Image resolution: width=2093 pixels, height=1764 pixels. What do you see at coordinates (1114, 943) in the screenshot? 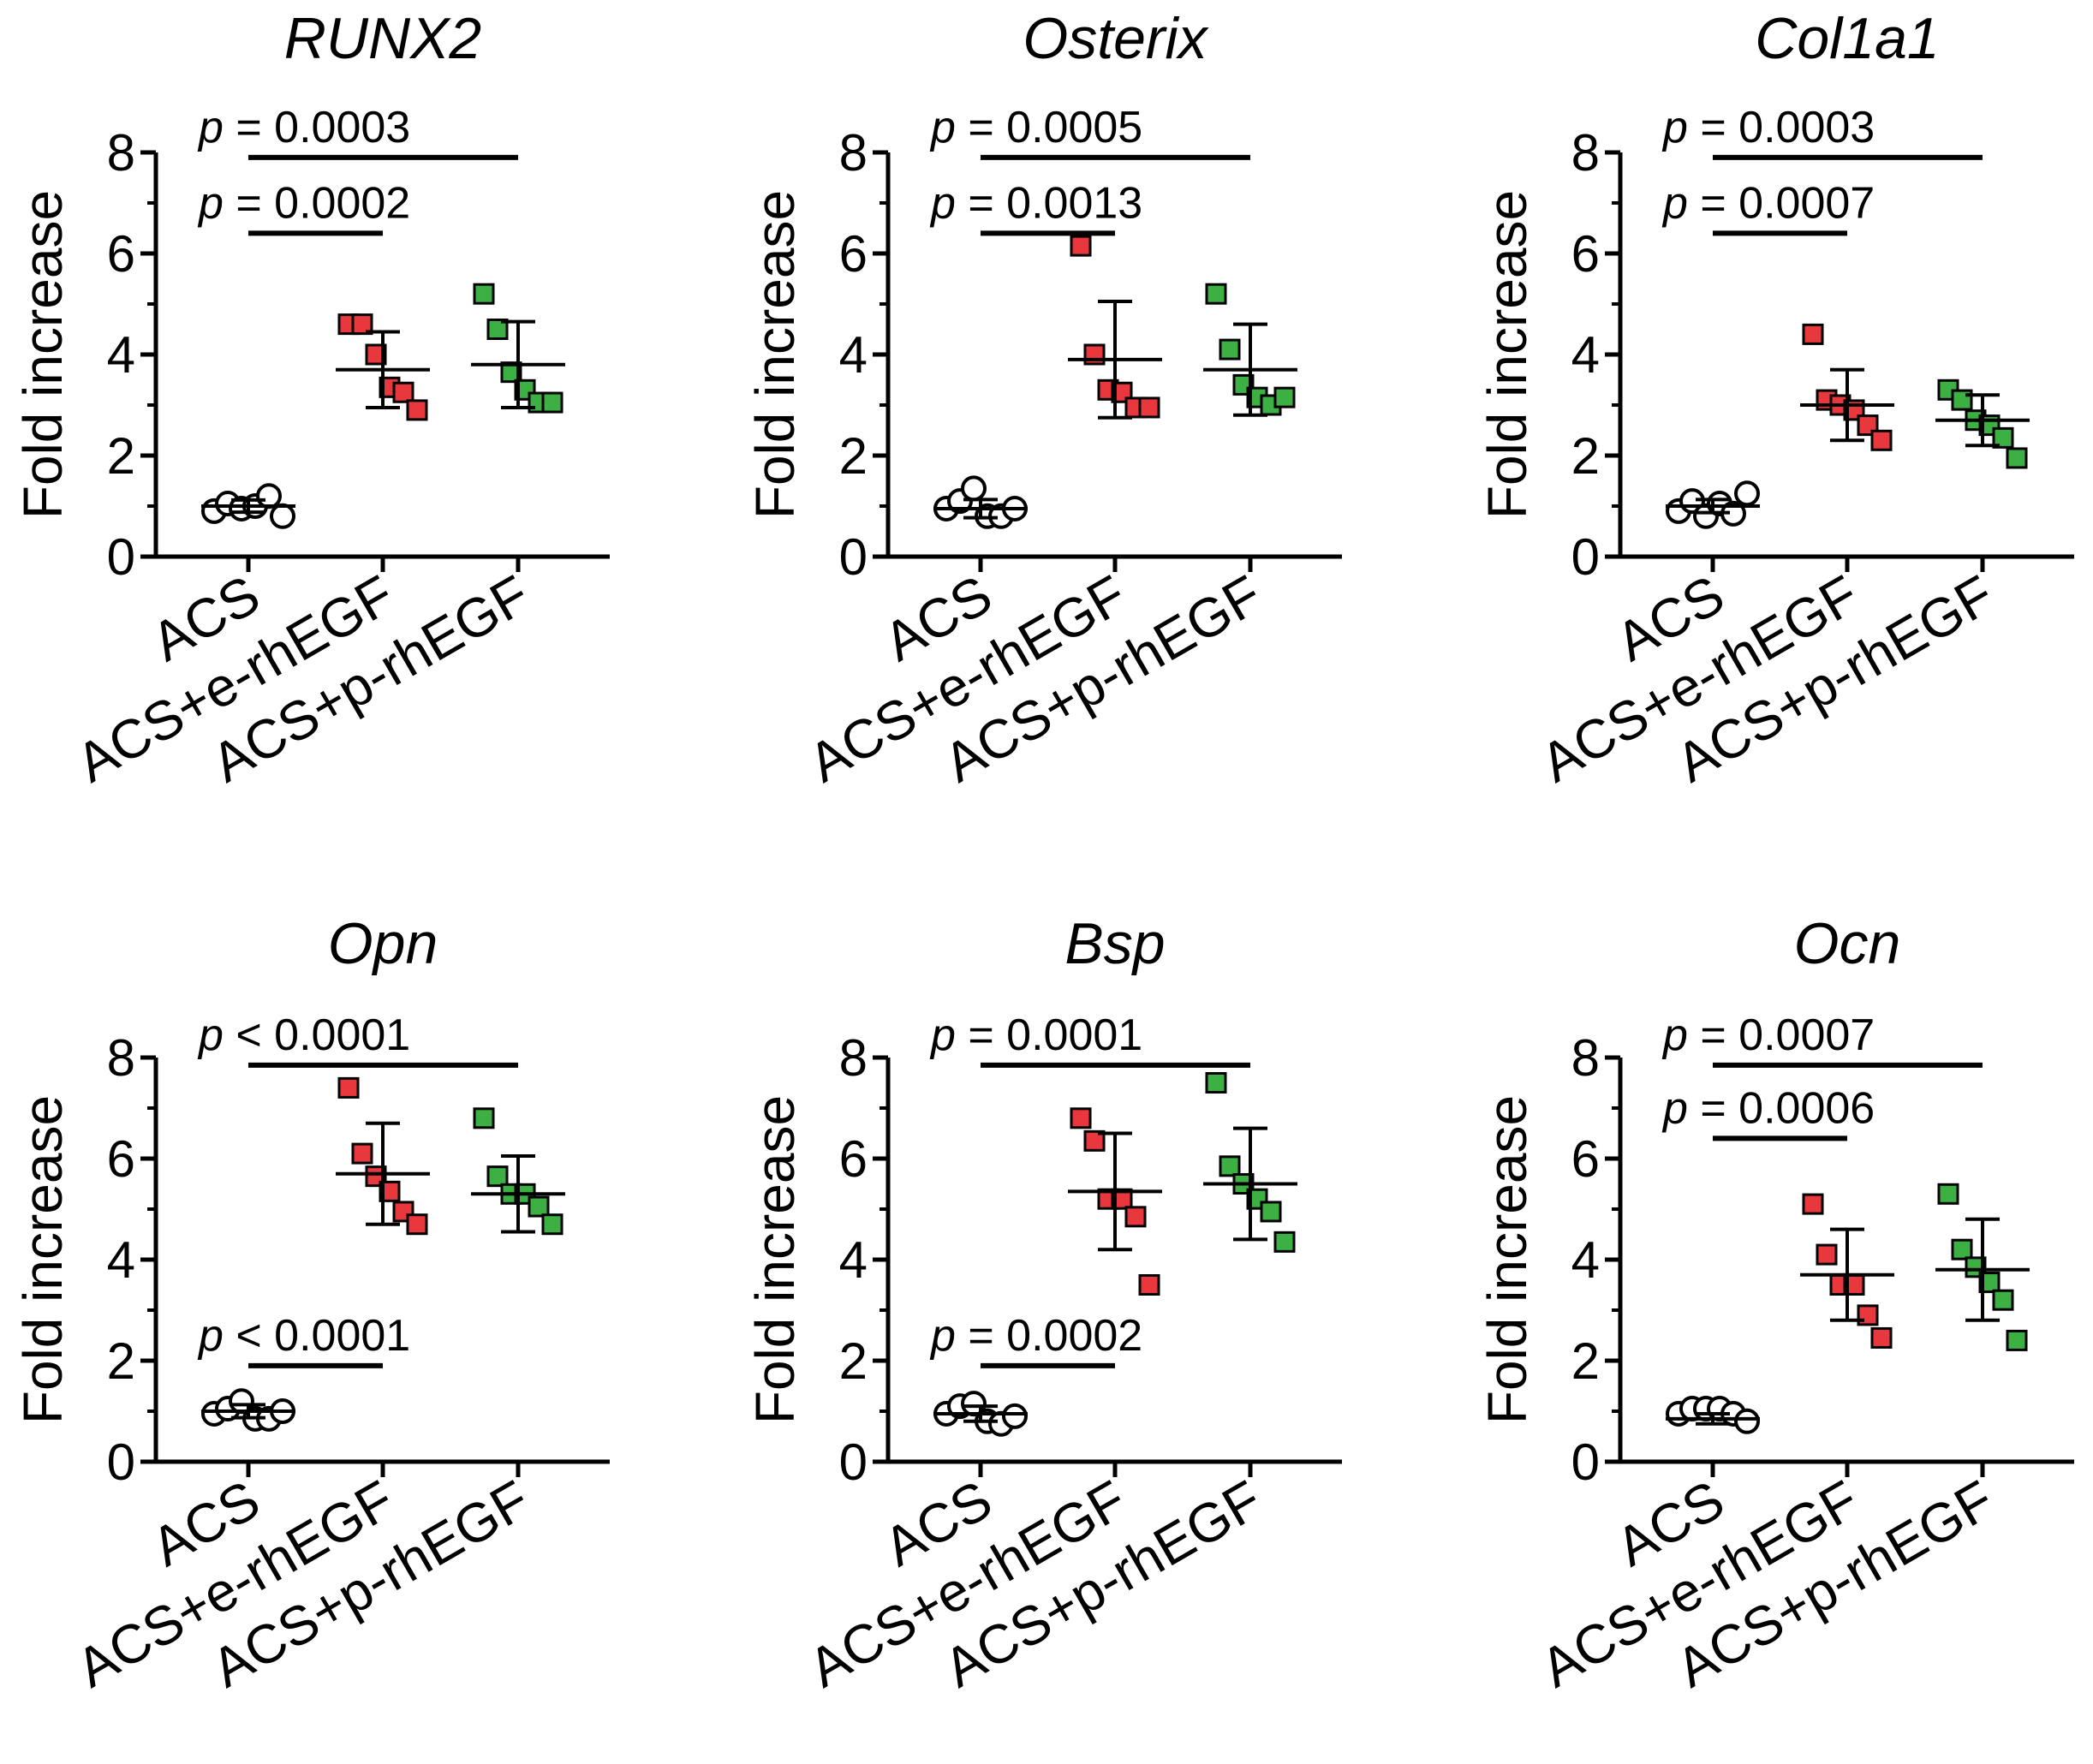
I see `chart-title: Bsp` at bounding box center [1114, 943].